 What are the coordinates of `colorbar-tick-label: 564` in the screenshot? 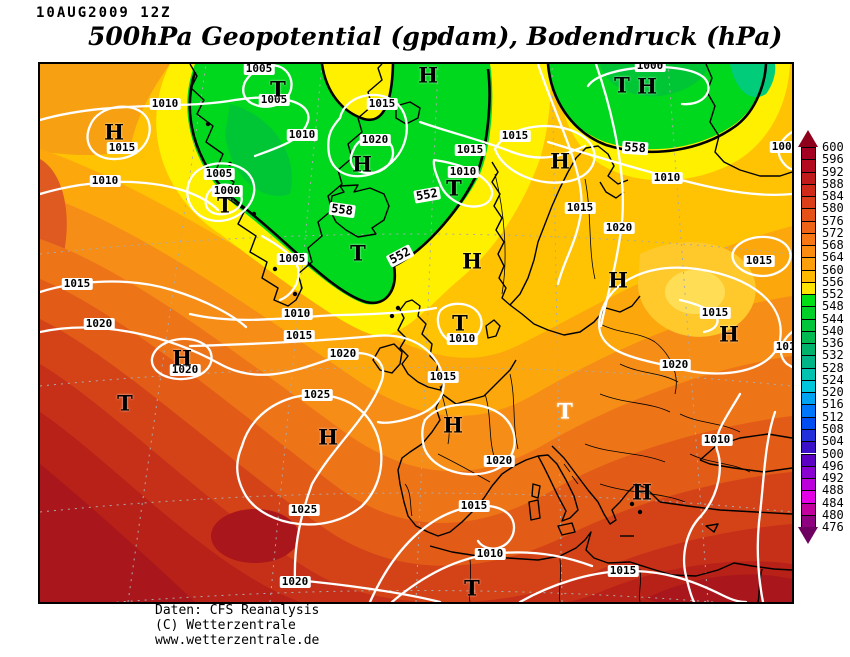 It's located at (833, 257).